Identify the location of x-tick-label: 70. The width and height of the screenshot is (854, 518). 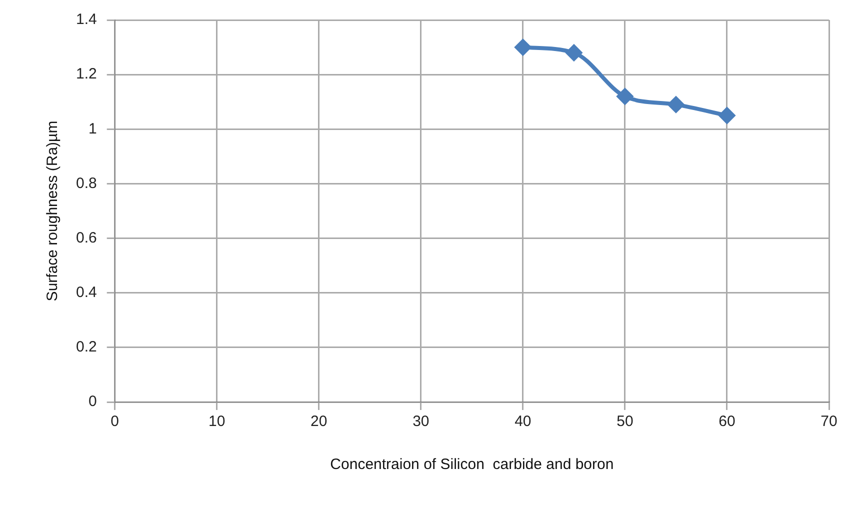
(829, 421).